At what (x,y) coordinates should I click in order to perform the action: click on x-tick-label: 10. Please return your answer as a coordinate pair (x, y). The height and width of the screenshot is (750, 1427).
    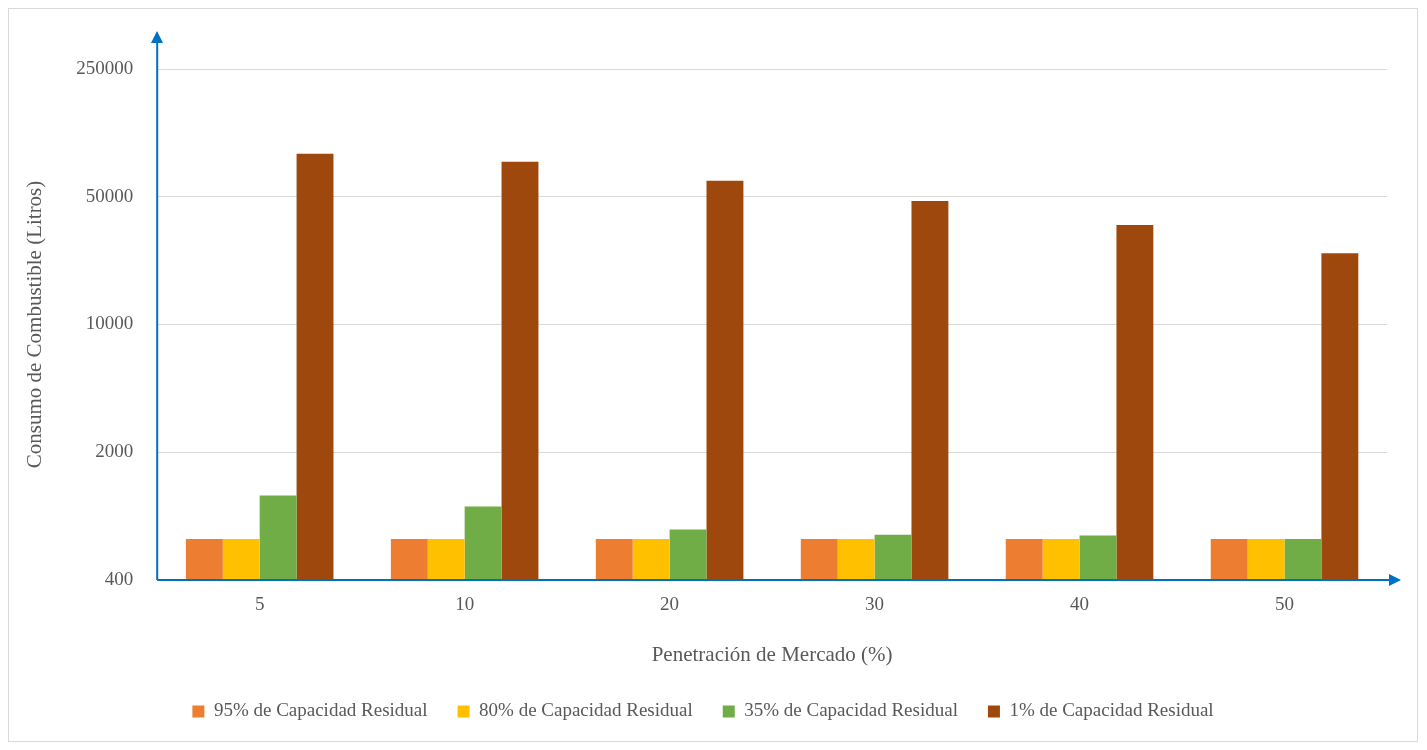
    Looking at the image, I should click on (465, 604).